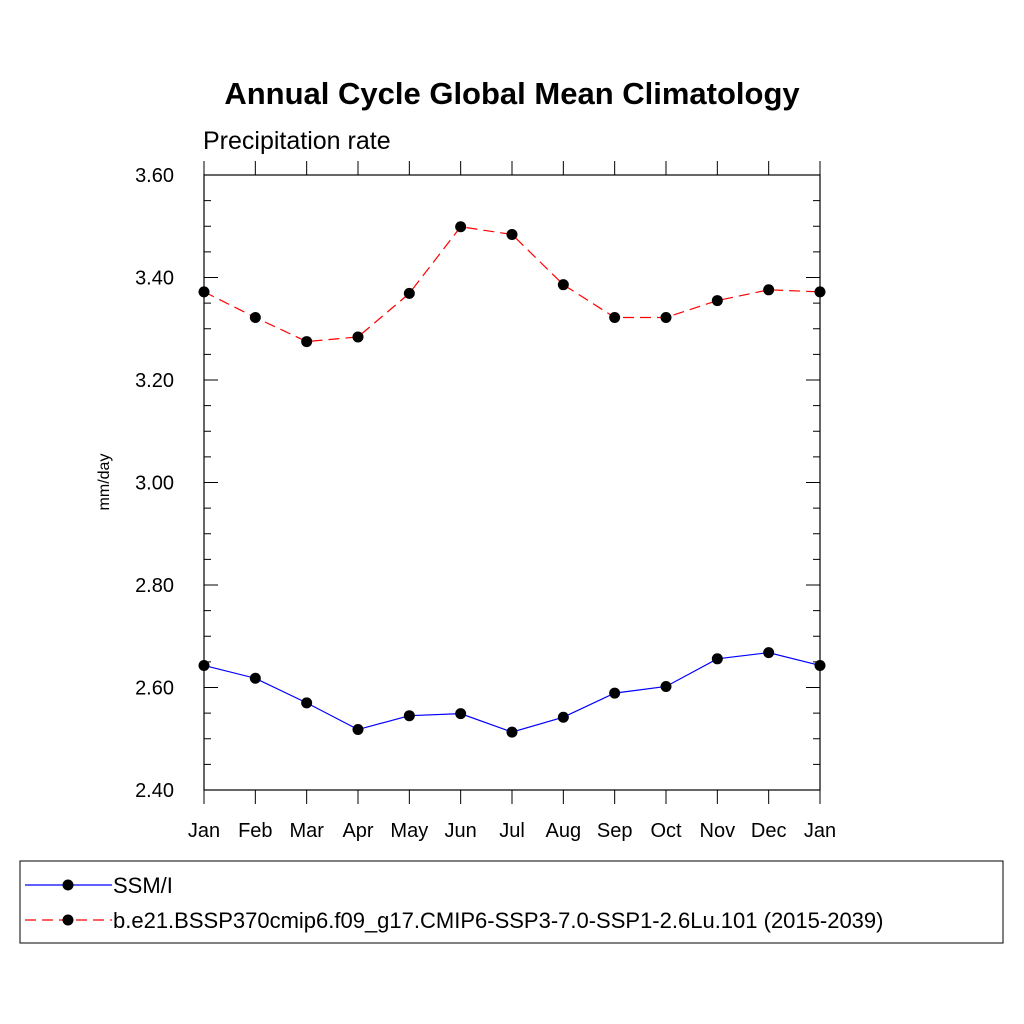  Describe the element at coordinates (154, 279) in the screenshot. I see `y-tick-label: 3.40` at that location.